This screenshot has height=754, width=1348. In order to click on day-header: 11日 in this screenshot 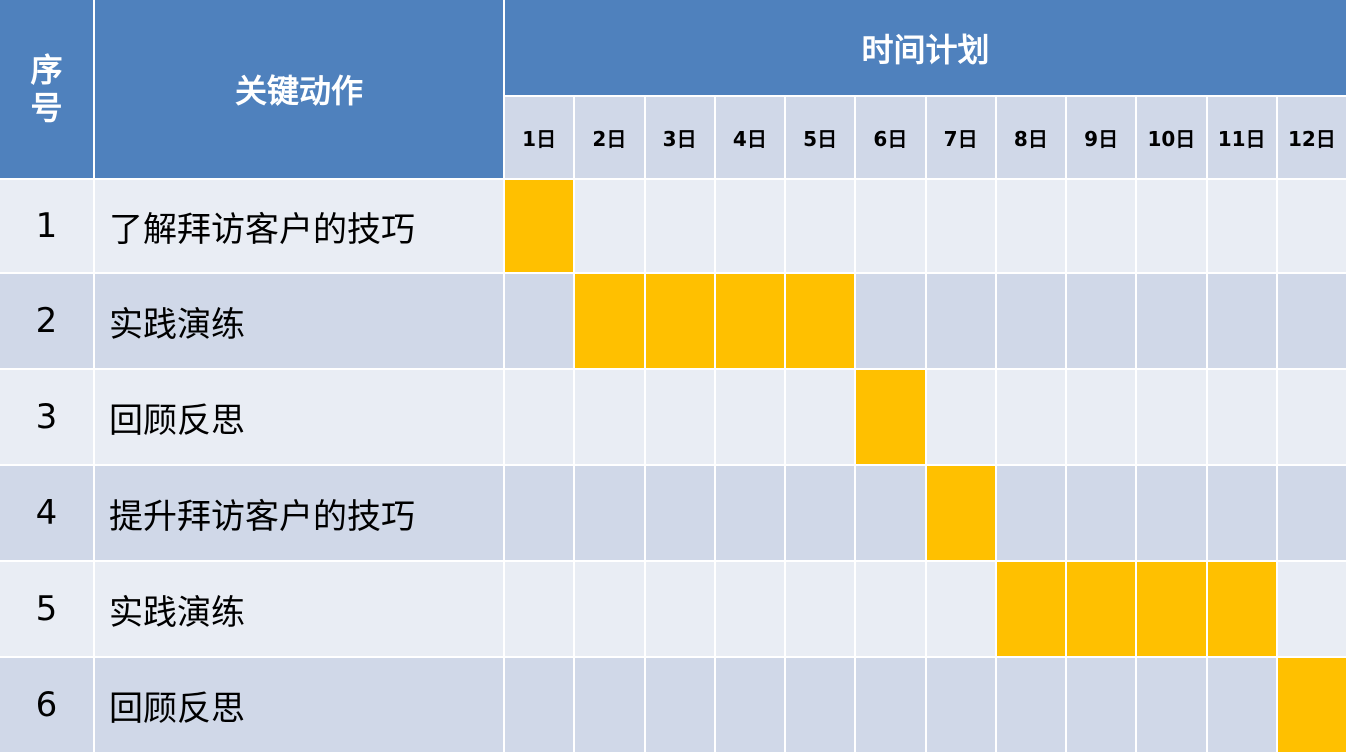, I will do `click(1242, 138)`.